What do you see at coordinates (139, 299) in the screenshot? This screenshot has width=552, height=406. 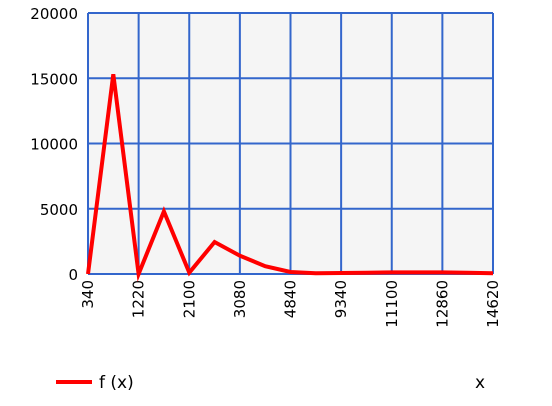 I see `x-tick-label: 1220` at bounding box center [139, 299].